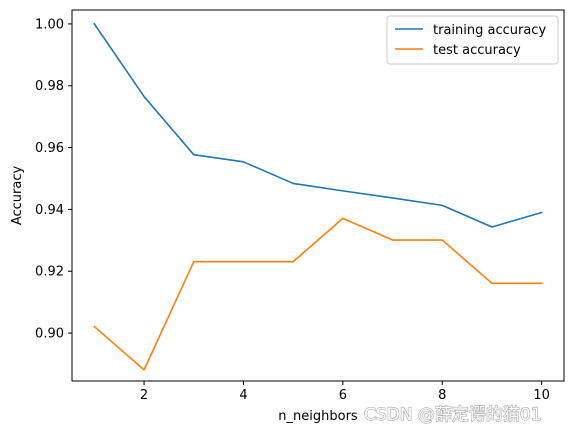 Image resolution: width=576 pixels, height=433 pixels. What do you see at coordinates (144, 395) in the screenshot?
I see `x-tick-label: 2` at bounding box center [144, 395].